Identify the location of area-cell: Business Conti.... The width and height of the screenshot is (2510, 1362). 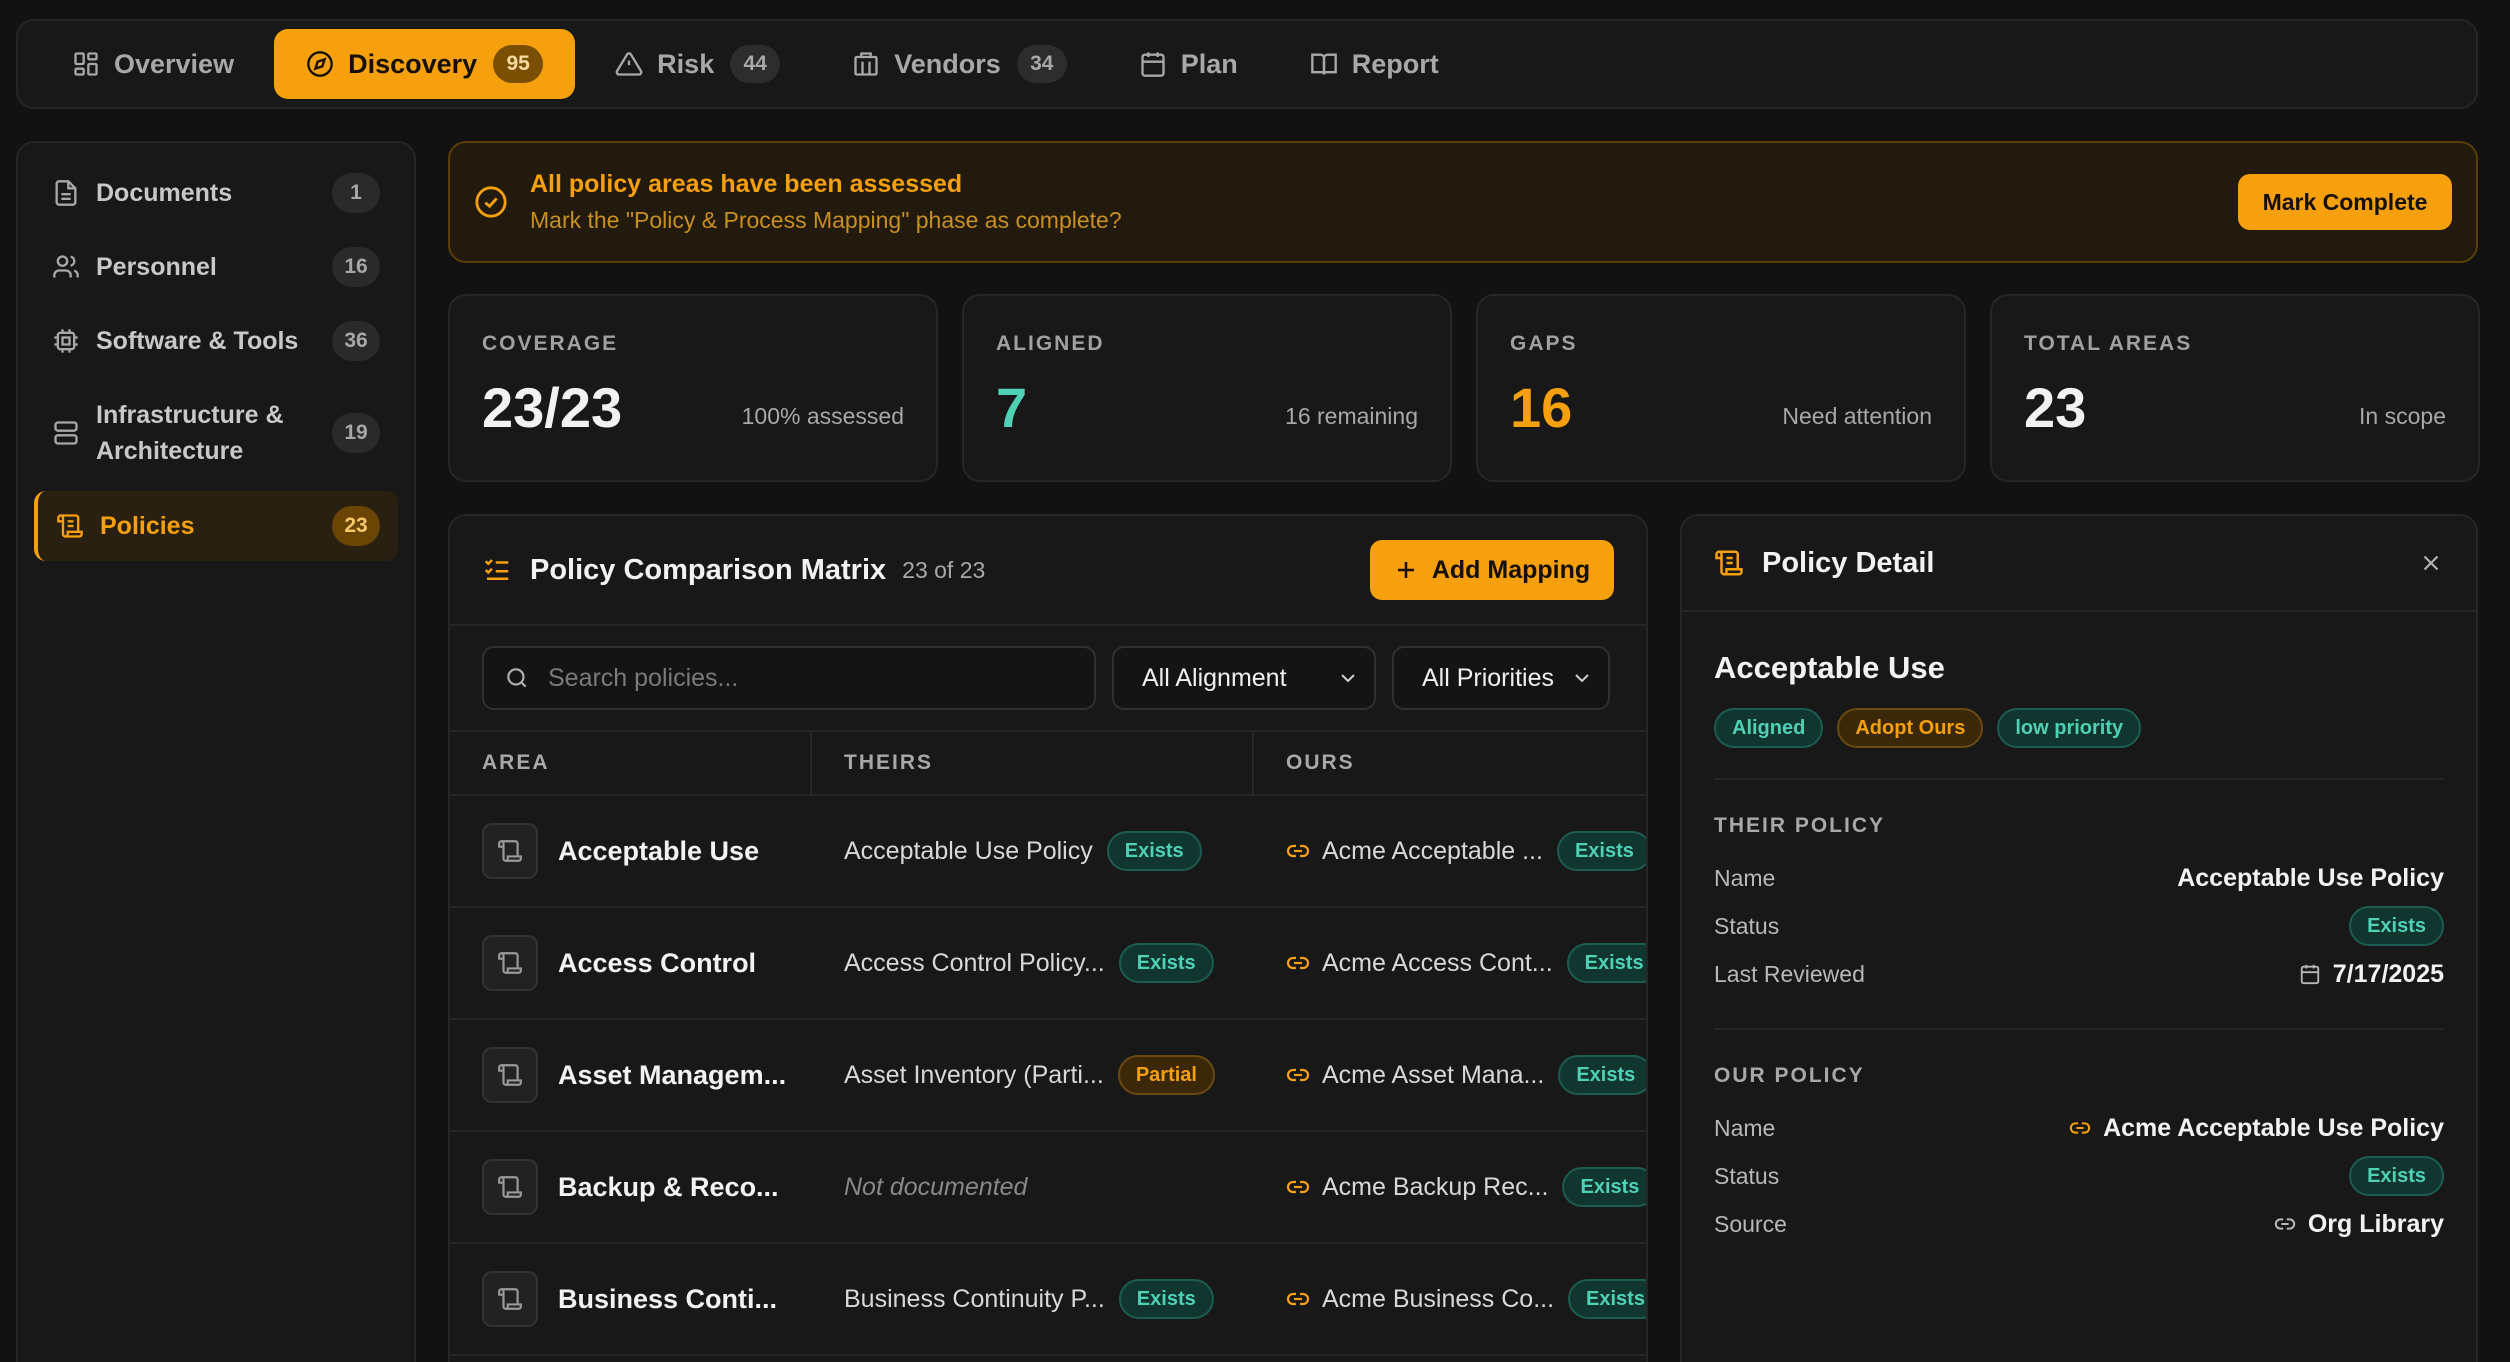
(631, 1299).